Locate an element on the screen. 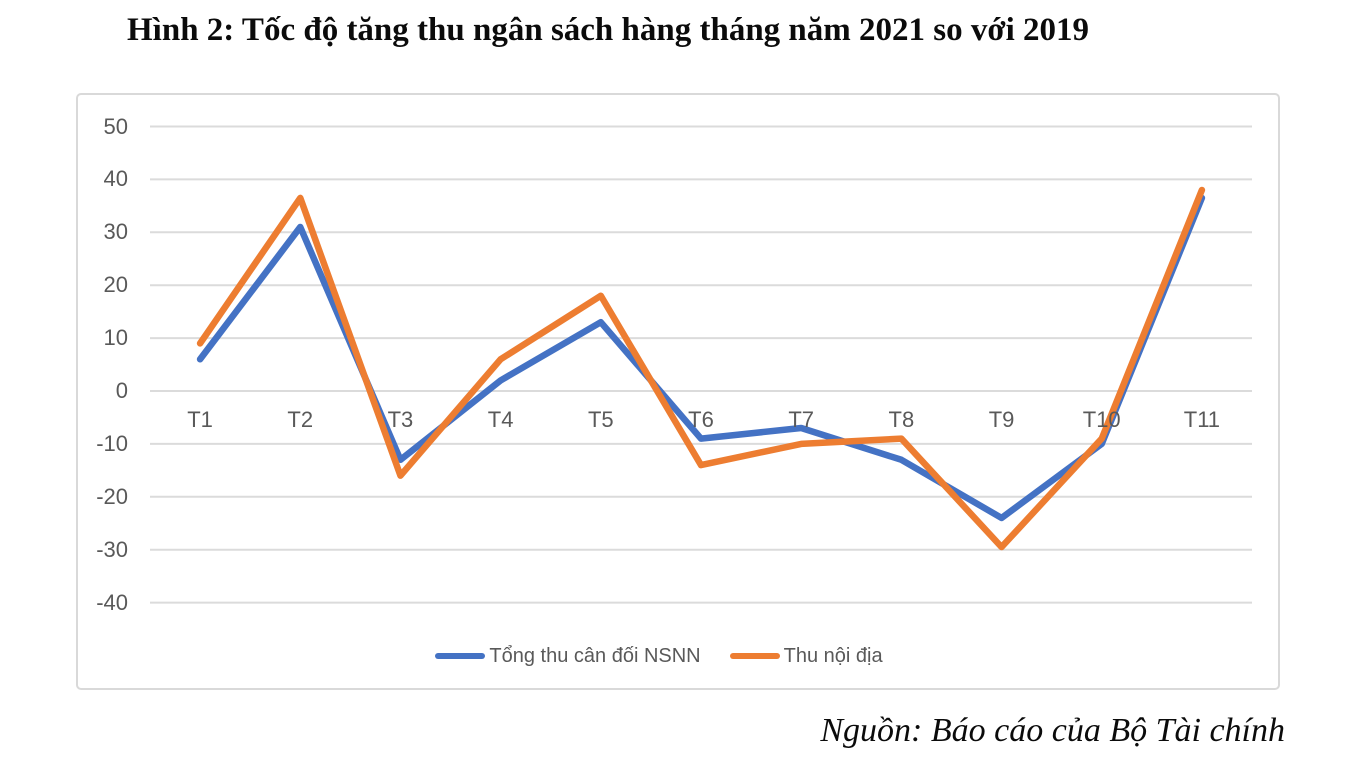 This screenshot has height=778, width=1348. x-axis-category-label: T8 is located at coordinates (901, 419).